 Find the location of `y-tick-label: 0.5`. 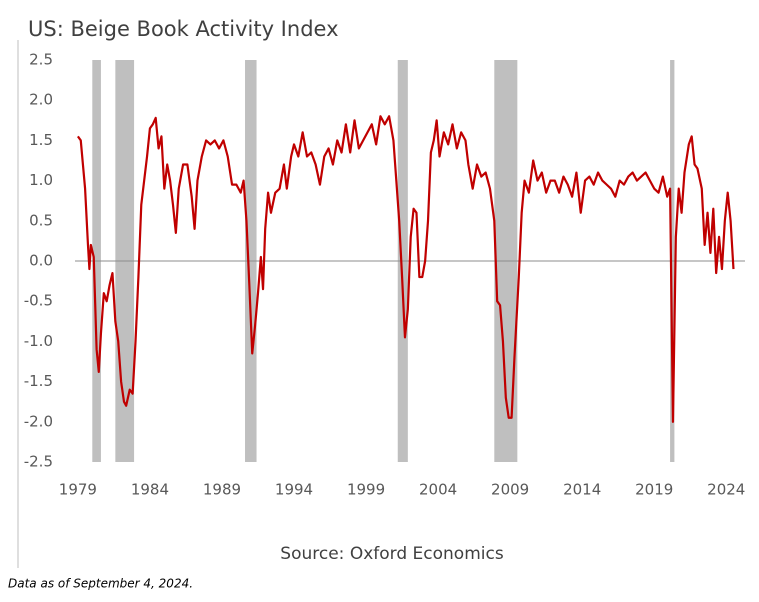

y-tick-label: 0.5 is located at coordinates (41, 220).